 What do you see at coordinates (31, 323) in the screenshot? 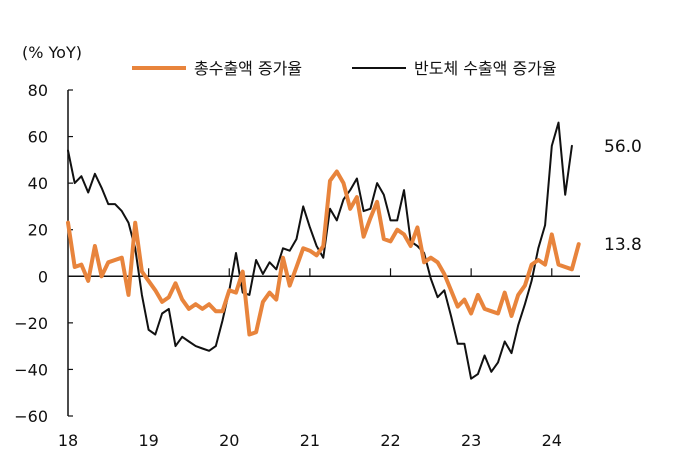
I see `y-tick-label: −20` at bounding box center [31, 323].